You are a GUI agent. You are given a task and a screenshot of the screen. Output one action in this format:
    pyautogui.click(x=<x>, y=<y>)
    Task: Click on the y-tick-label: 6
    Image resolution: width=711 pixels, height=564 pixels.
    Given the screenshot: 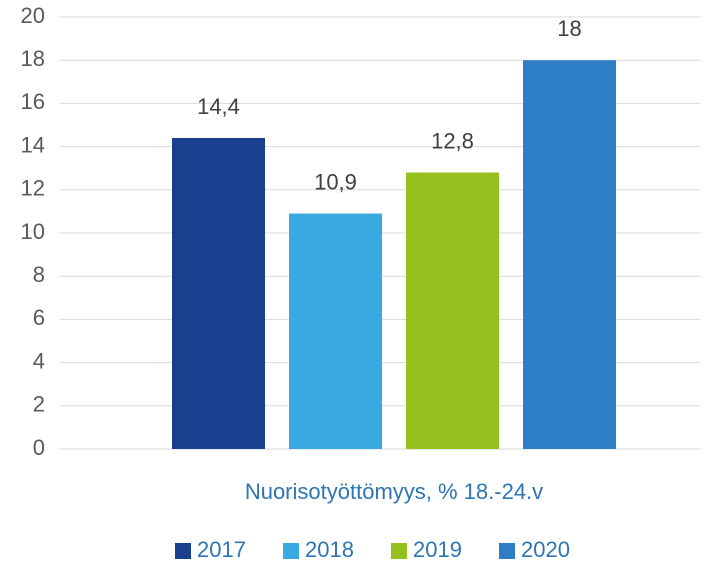 What is the action you would take?
    pyautogui.click(x=39, y=317)
    